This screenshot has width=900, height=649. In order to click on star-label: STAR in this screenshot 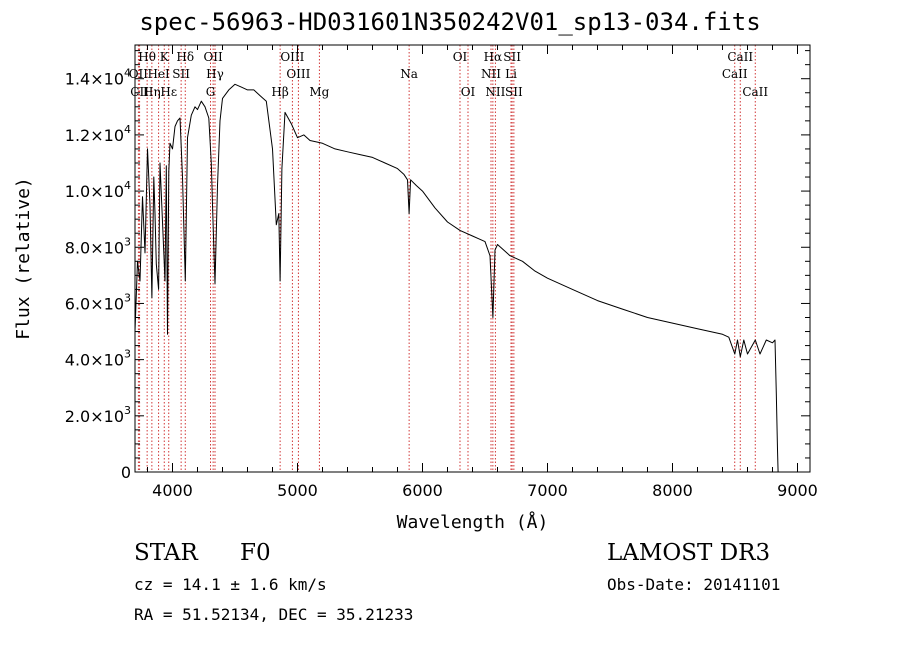, I will do `click(166, 553)`.